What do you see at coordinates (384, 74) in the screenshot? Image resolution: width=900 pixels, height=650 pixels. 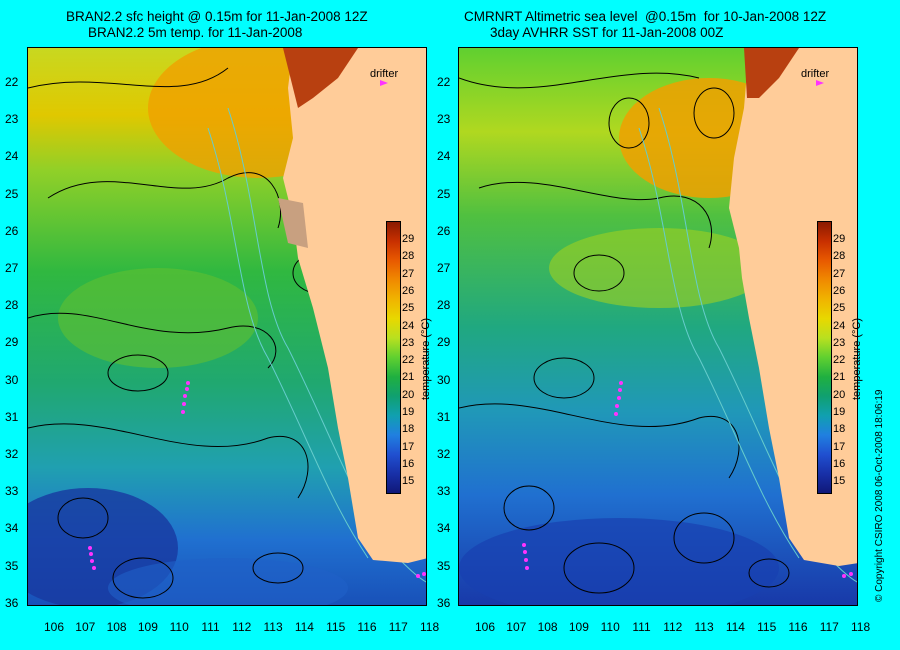 I see `left-drifter-legend: drifter` at bounding box center [384, 74].